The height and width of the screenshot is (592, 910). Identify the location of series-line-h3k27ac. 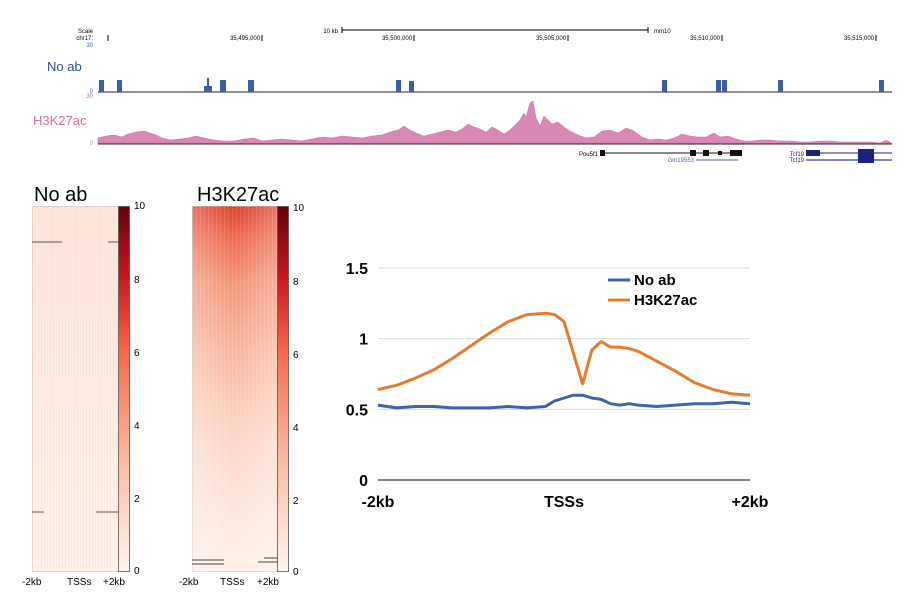
(564, 354).